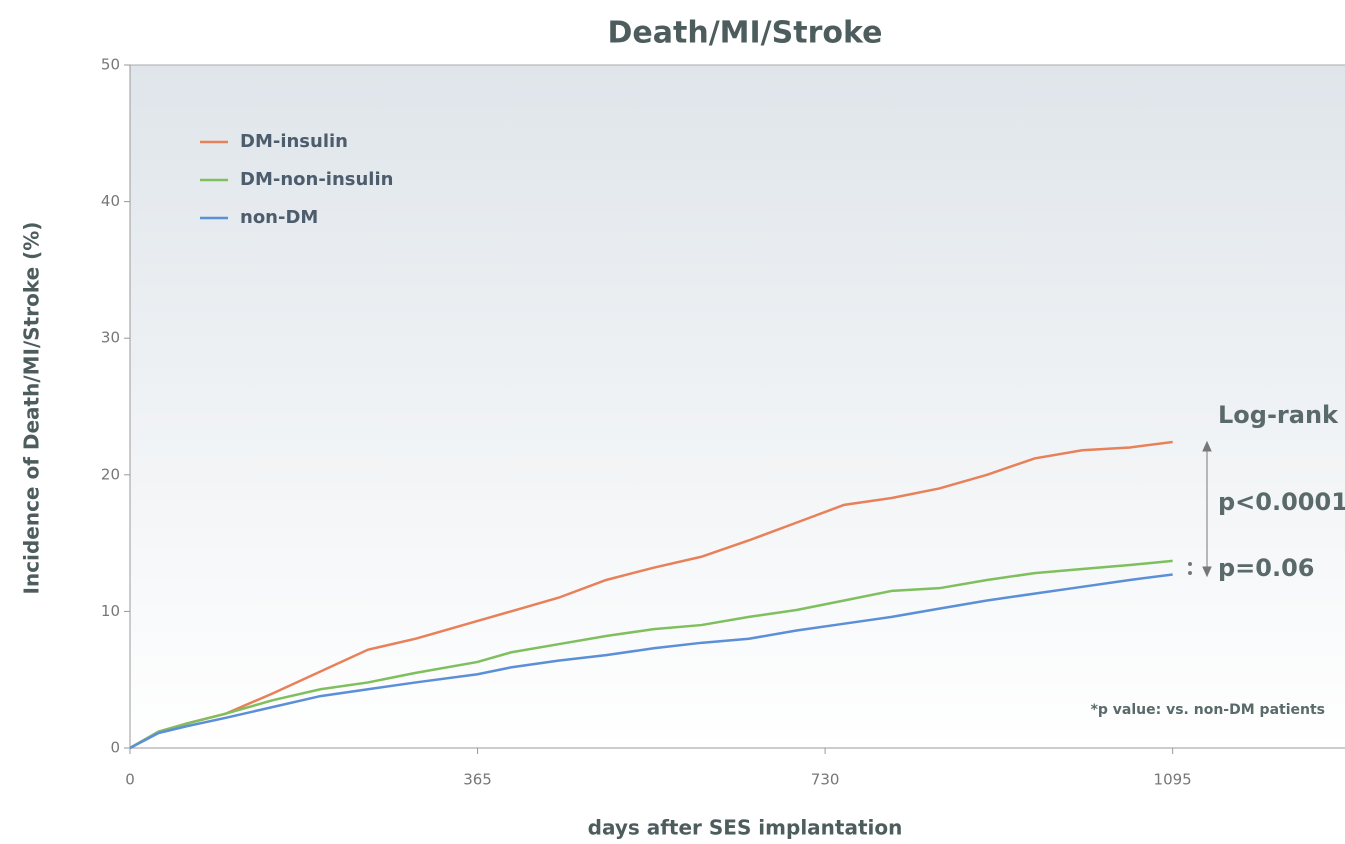  What do you see at coordinates (294, 141) in the screenshot?
I see `legend-label: DM-insulin` at bounding box center [294, 141].